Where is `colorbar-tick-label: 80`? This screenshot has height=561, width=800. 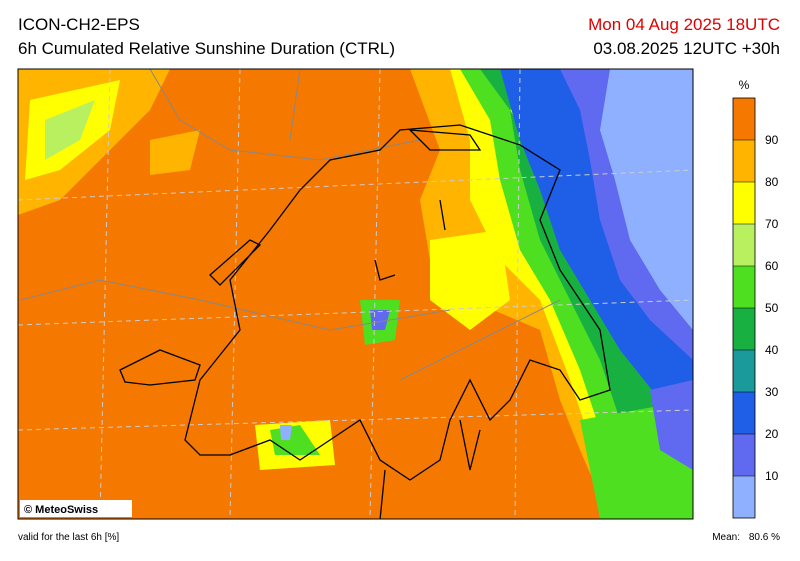 colorbar-tick-label: 80 is located at coordinates (772, 182).